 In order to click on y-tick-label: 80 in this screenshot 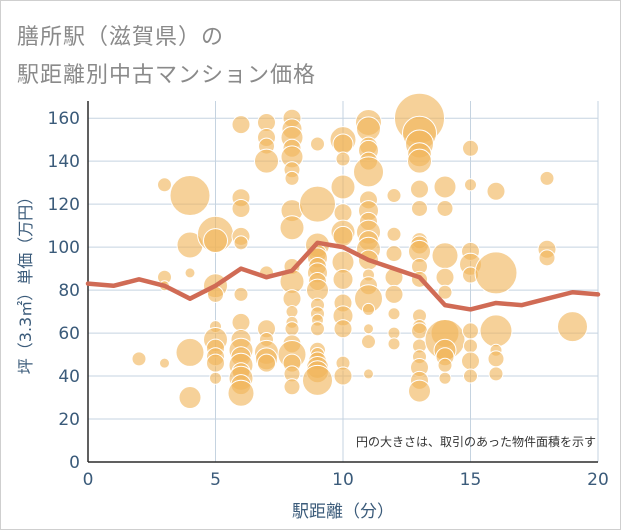, I will do `click(69, 291)`.